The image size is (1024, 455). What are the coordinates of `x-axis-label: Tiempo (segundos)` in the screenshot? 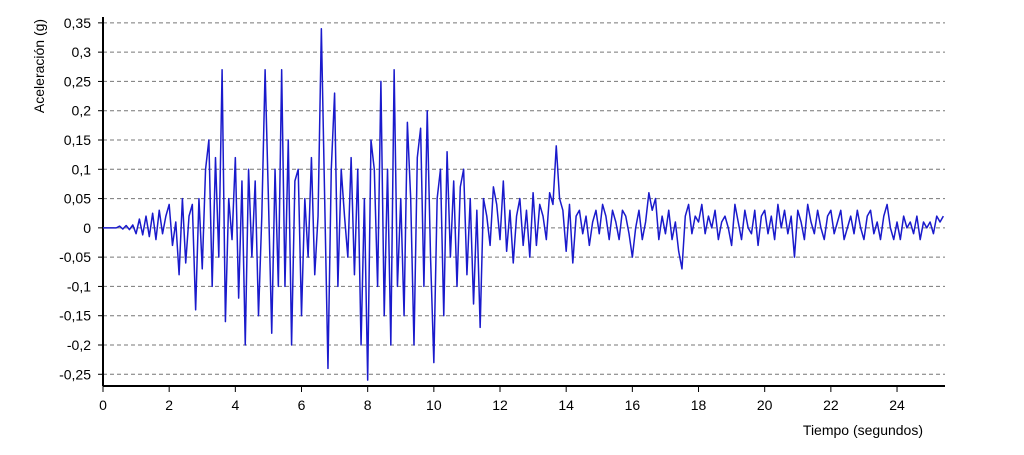 It's located at (863, 430).